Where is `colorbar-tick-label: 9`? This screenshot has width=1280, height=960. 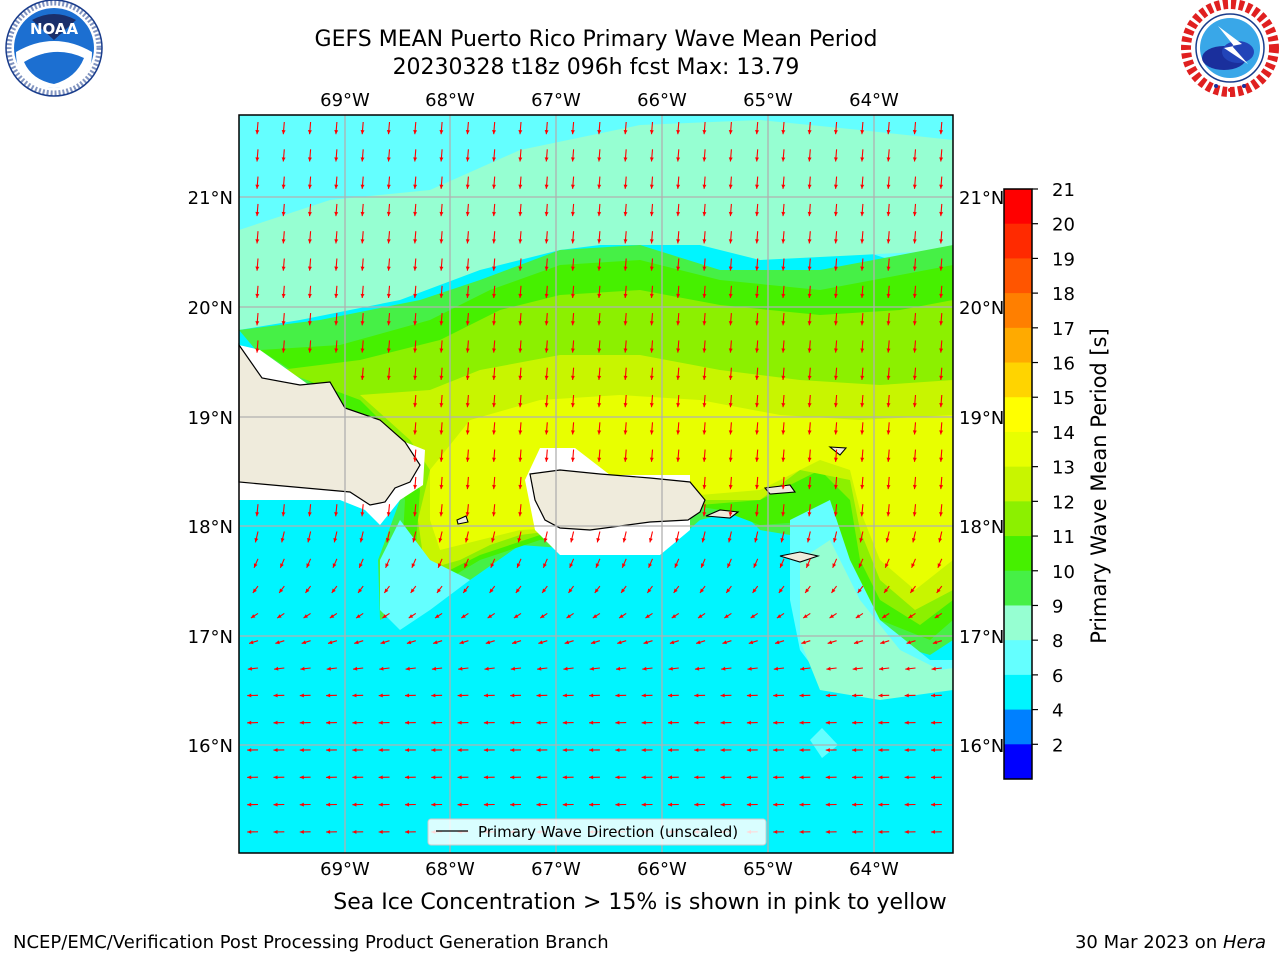
colorbar-tick-label: 9 is located at coordinates (1057, 606).